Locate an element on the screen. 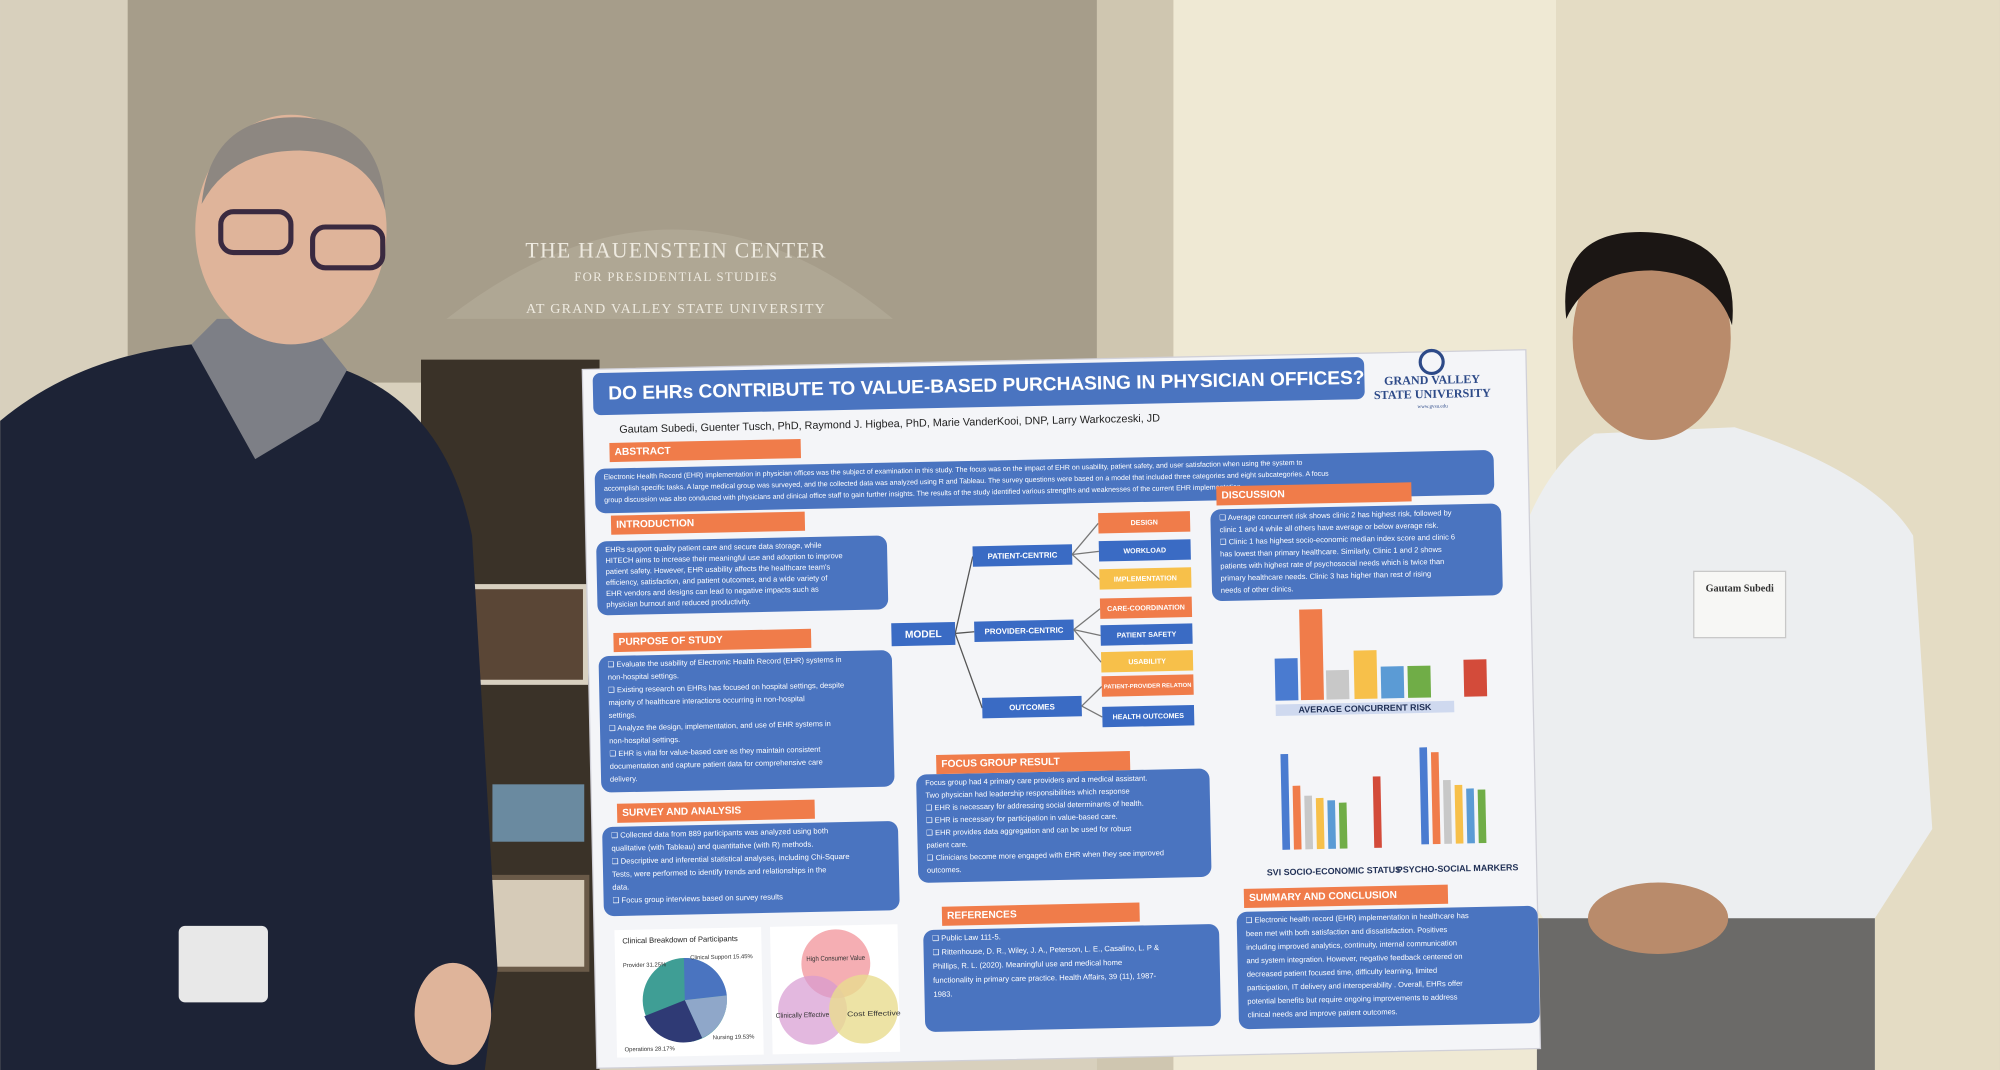 Image resolution: width=2000 pixels, height=1070 pixels. text: FOCUS GROUP RESULT is located at coordinates (1000, 763).